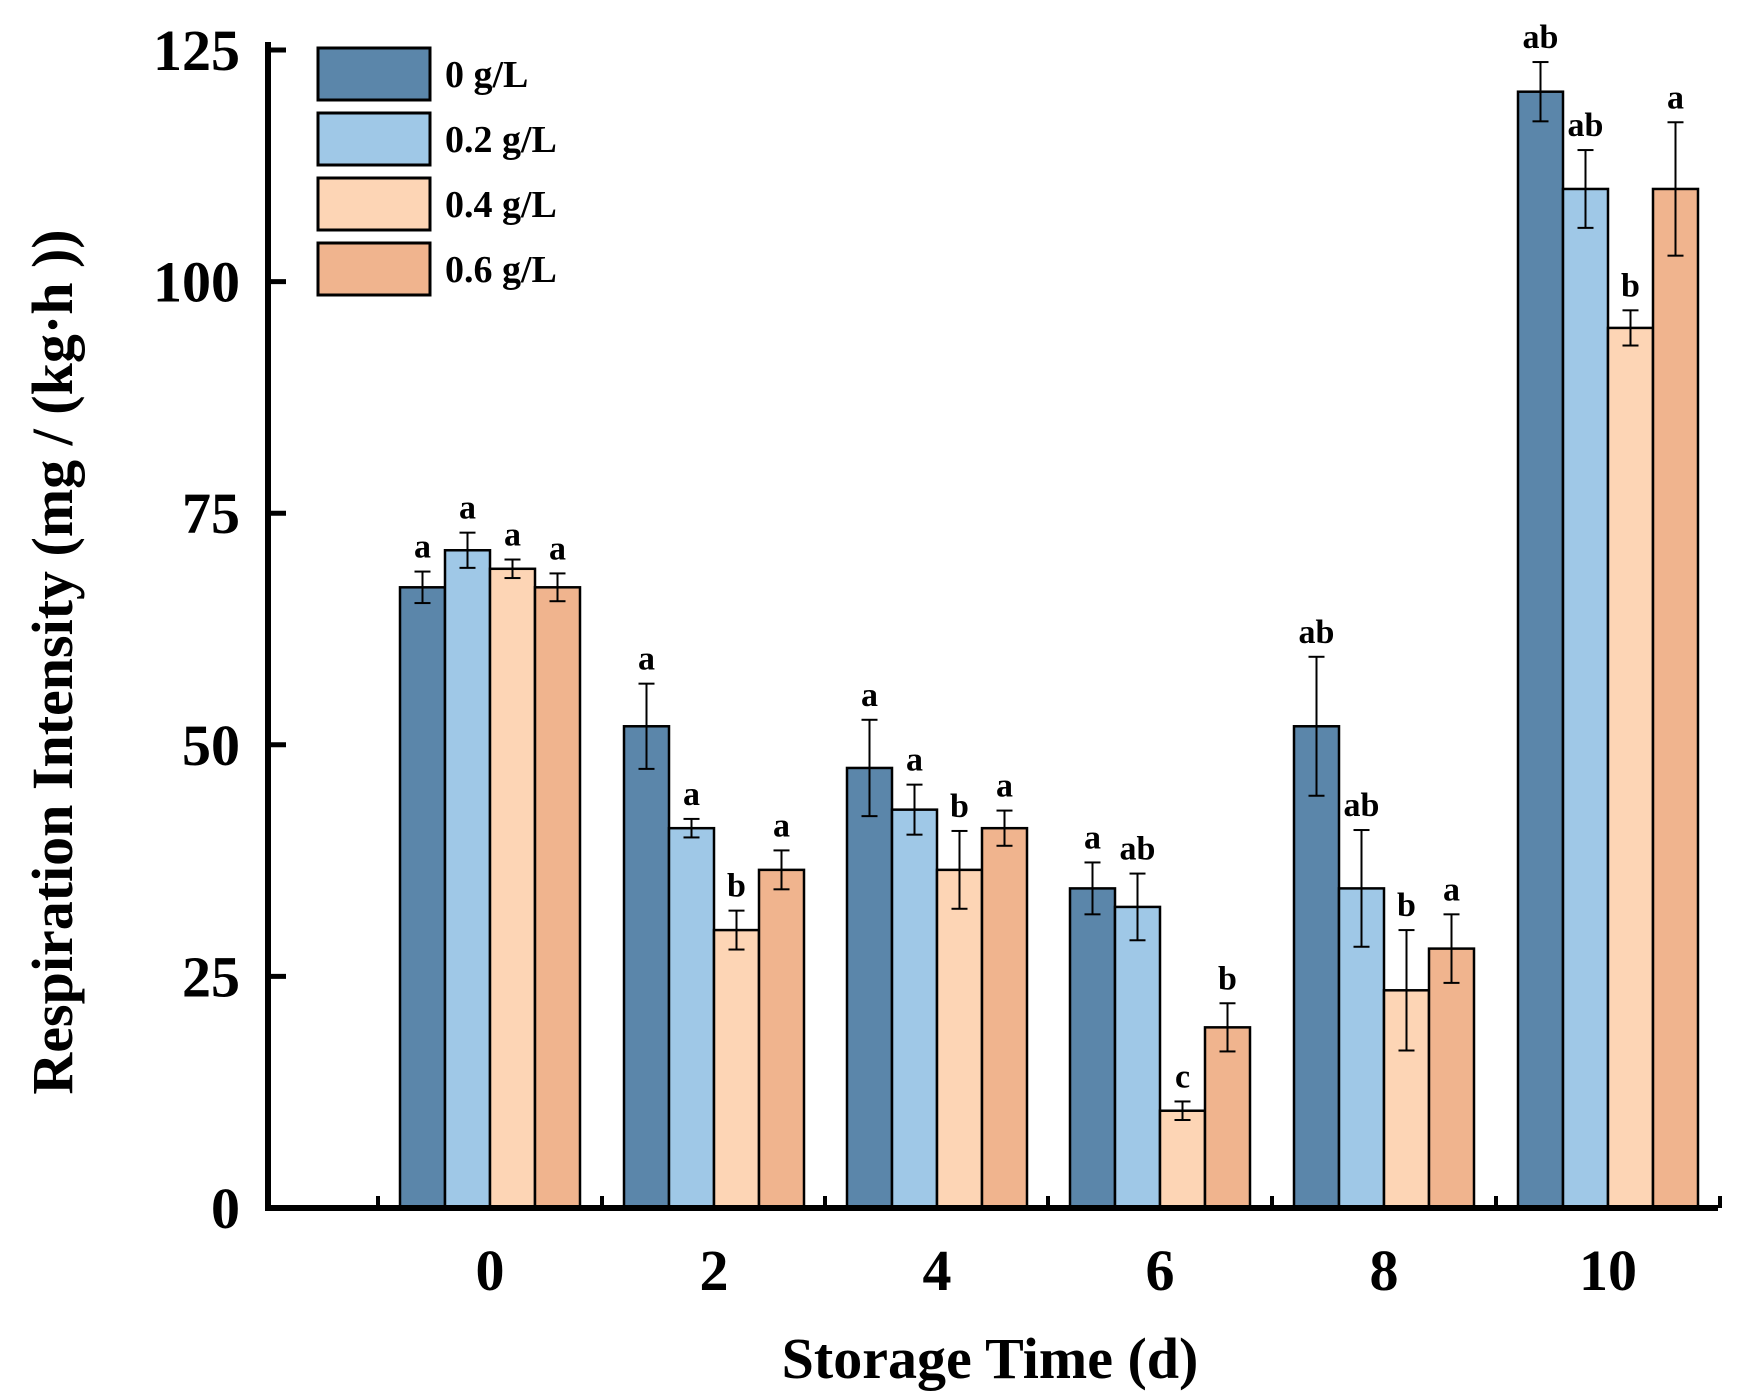 This screenshot has height=1399, width=1739. What do you see at coordinates (436, 171) in the screenshot?
I see `legend: 0 g/L 0.2 g/L 0.4 g/L 0.6 g/L` at bounding box center [436, 171].